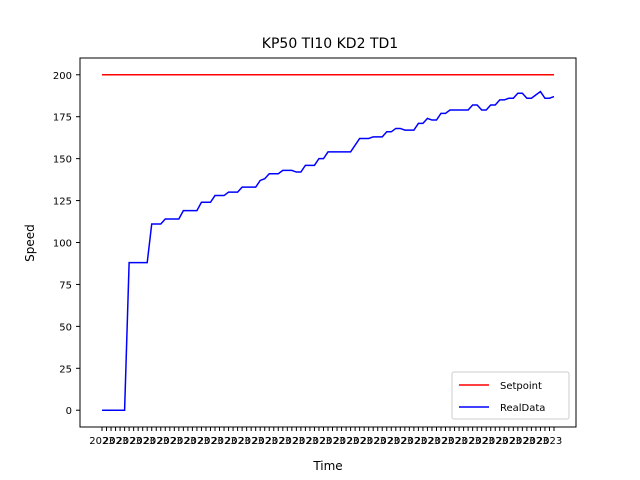 This screenshot has height=480, width=640. I want to click on y-tick-label: 125, so click(62, 202).